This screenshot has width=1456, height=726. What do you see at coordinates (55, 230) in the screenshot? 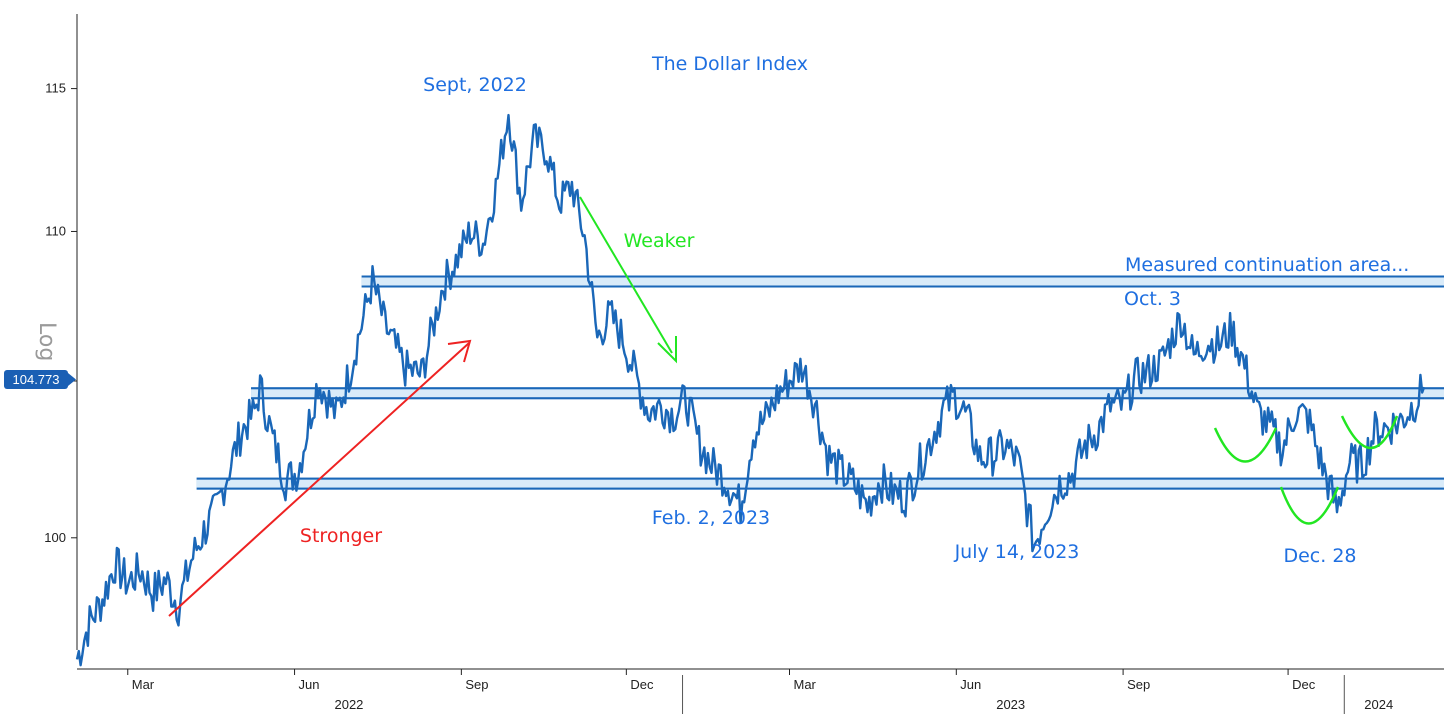
I see `y-tick-label: 110` at bounding box center [55, 230].